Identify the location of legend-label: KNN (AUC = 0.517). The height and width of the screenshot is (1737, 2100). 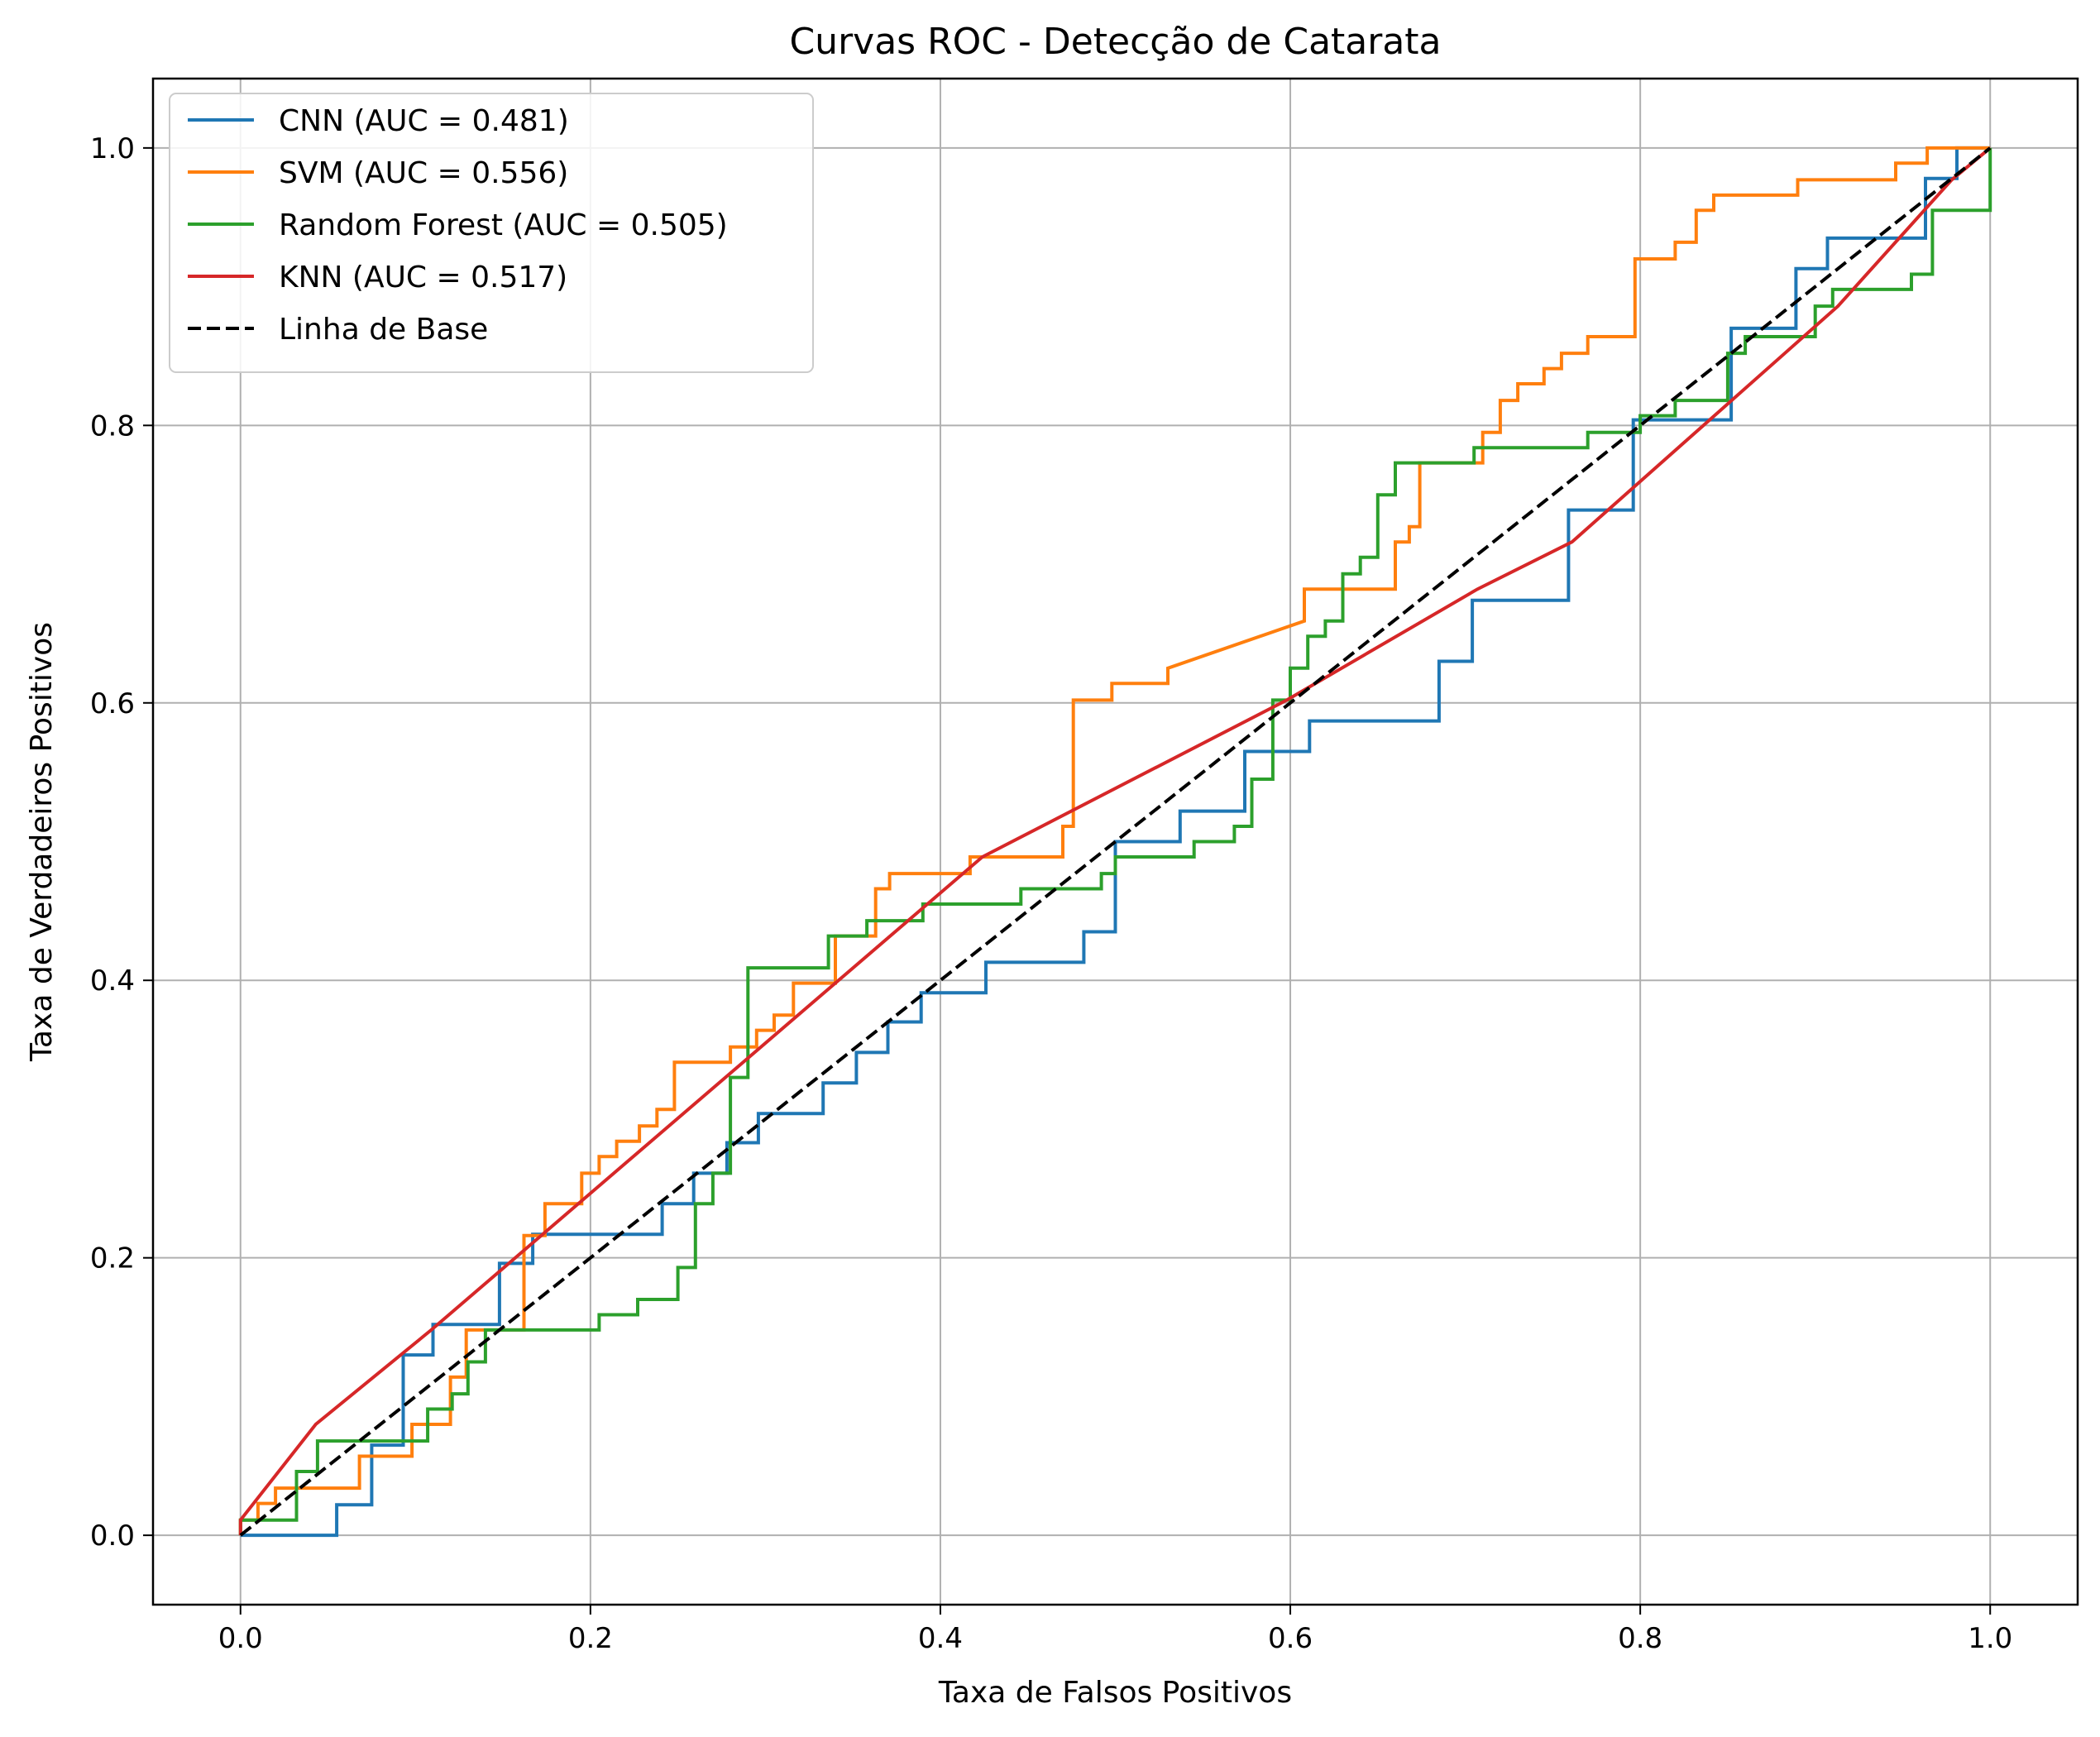
(423, 277).